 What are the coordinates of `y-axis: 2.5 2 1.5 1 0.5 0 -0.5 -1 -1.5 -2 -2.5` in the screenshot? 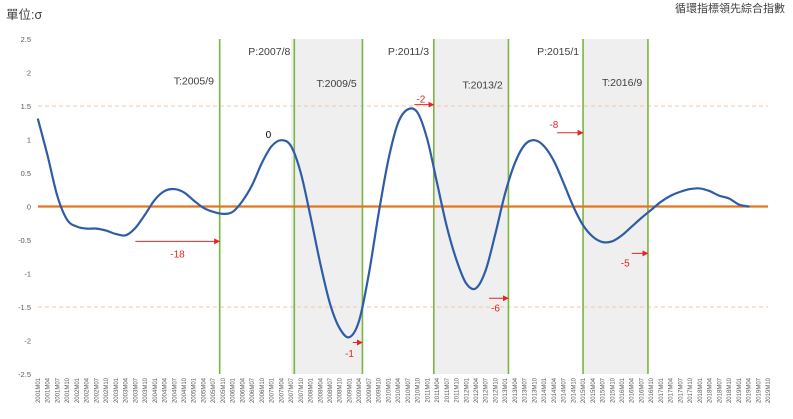 It's located at (24, 207).